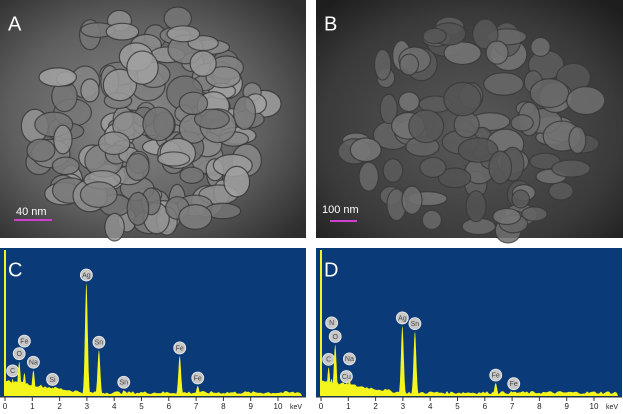 The height and width of the screenshot is (414, 623). Describe the element at coordinates (321, 406) in the screenshot. I see `x-tick-label: 0` at that location.